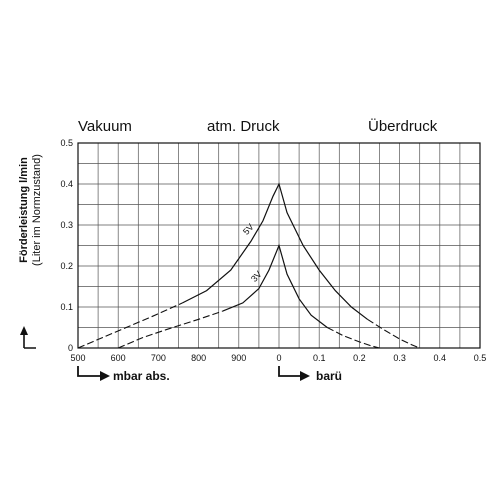 This screenshot has height=500, width=500. Describe the element at coordinates (66, 225) in the screenshot. I see `y-tick-label: 0.3` at that location.